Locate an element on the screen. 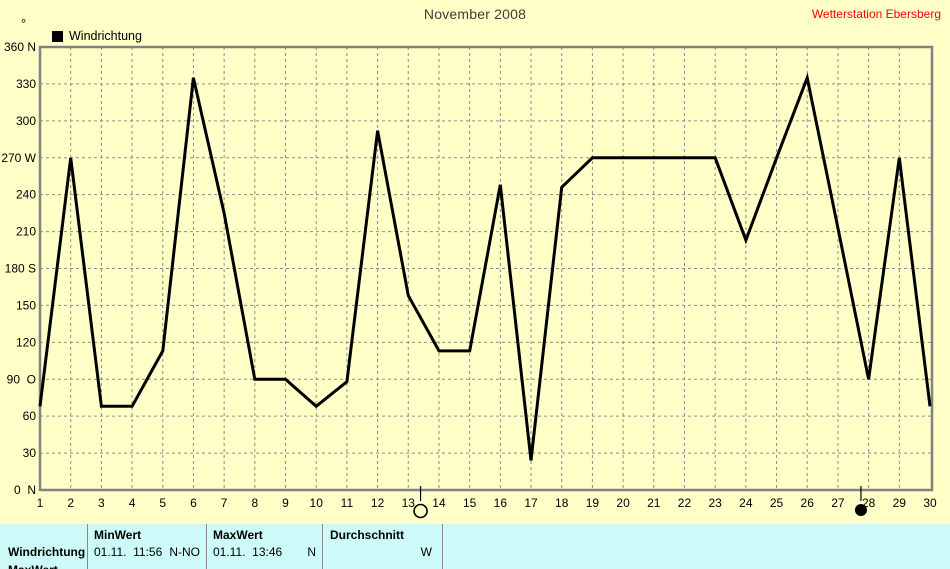 The height and width of the screenshot is (569, 950). svg-text: 21 is located at coordinates (654, 503).